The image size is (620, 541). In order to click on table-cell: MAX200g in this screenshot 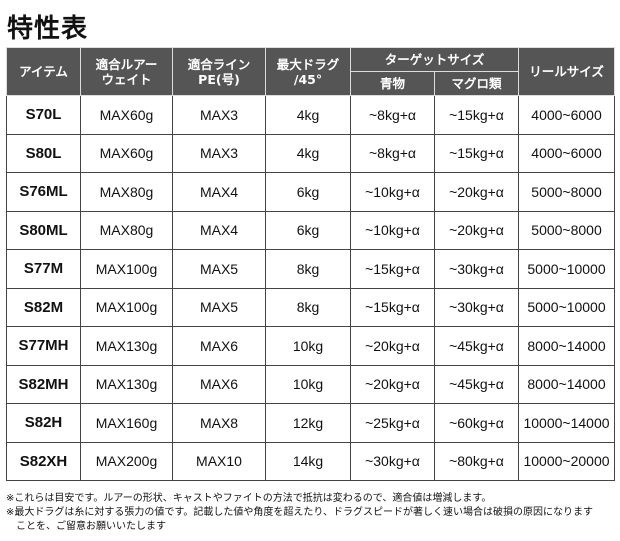, I will do `click(126, 461)`.